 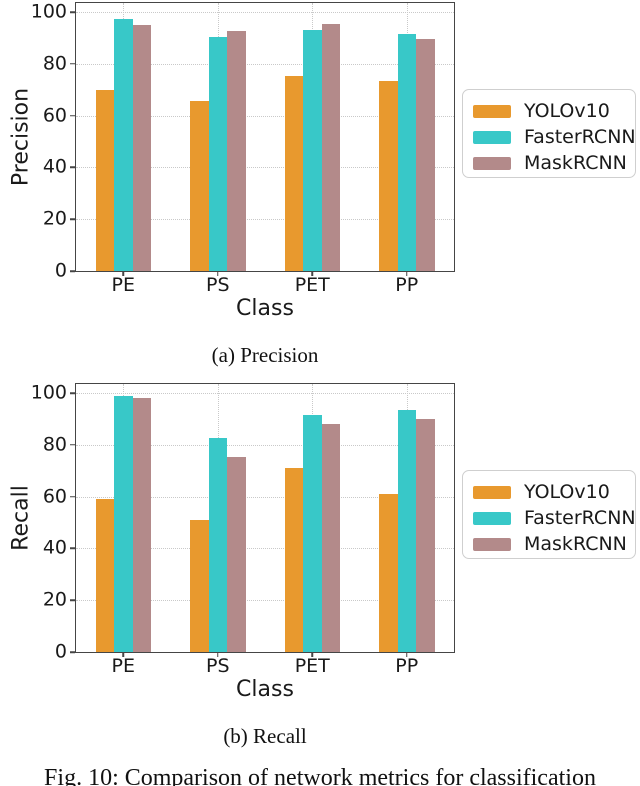 What do you see at coordinates (265, 736) in the screenshot?
I see `subcaption-b: (b) Recall` at bounding box center [265, 736].